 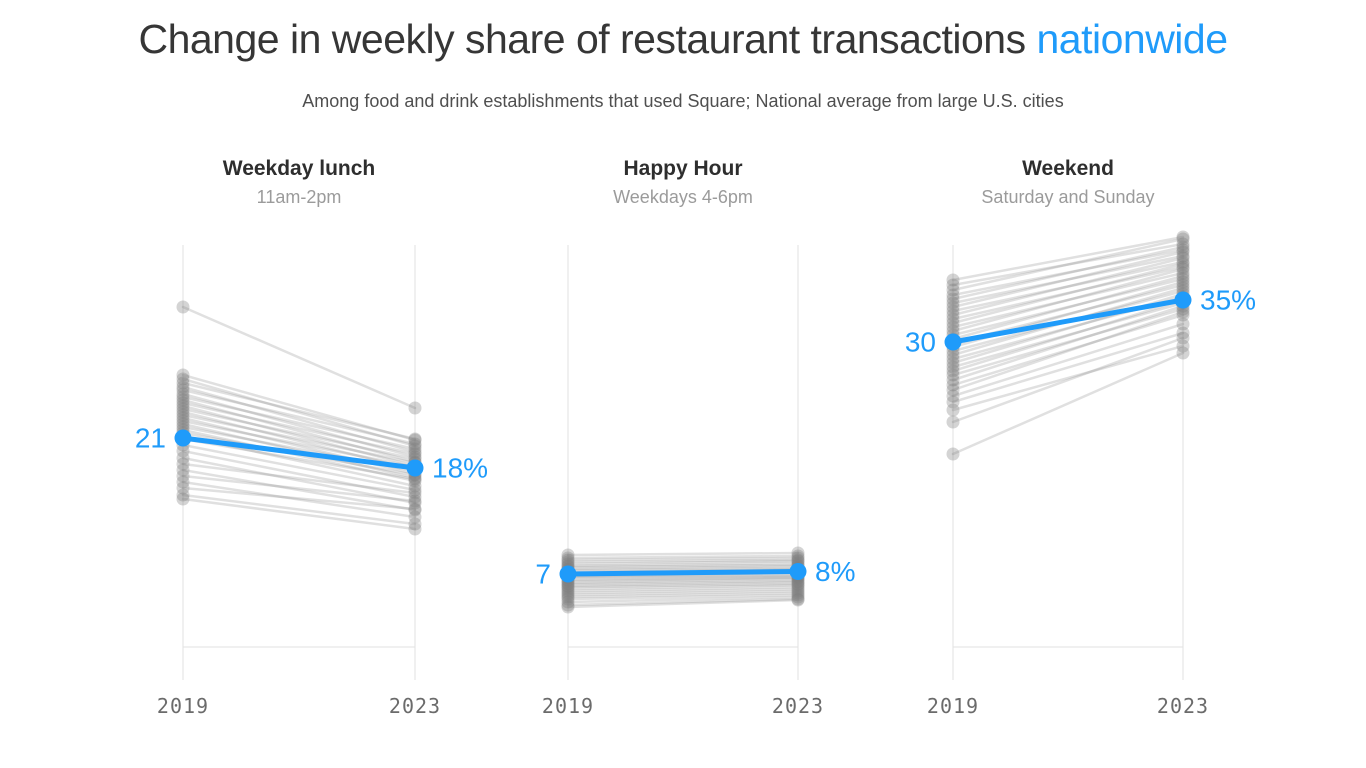 I want to click on average-value-label-2023: 8%, so click(x=835, y=571).